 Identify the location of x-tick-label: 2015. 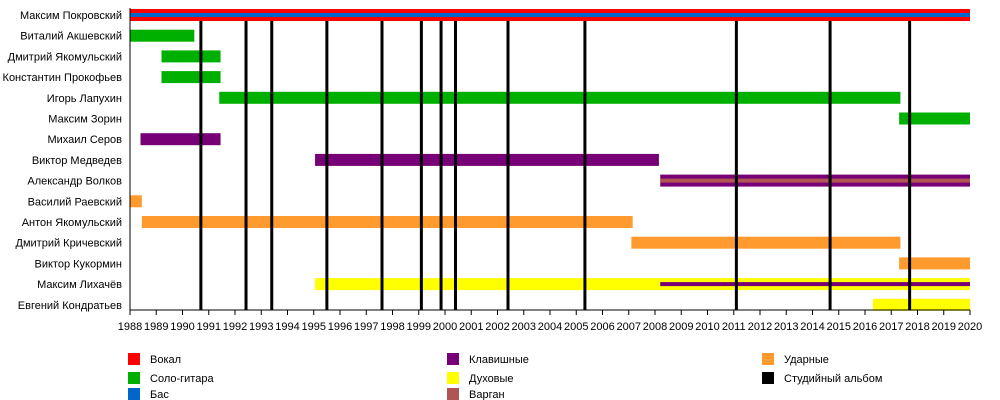
(839, 327).